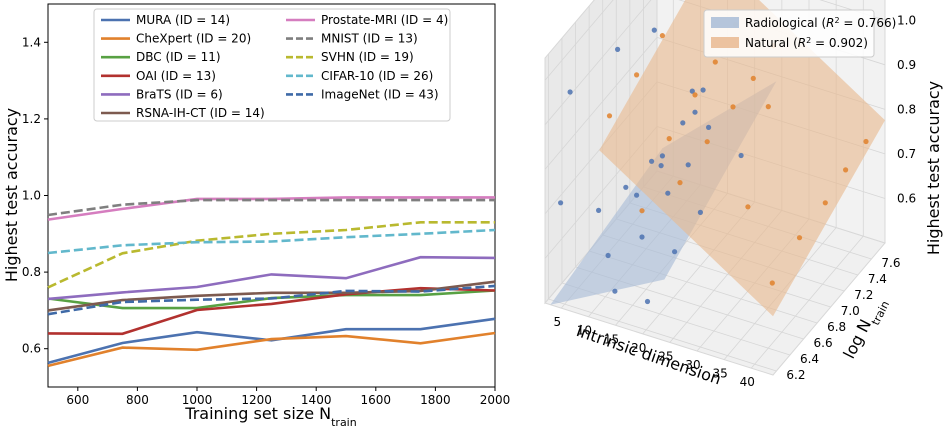  What do you see at coordinates (200, 113) in the screenshot?
I see `svg-text: RSNA-IH-CT (ID = 14)` at bounding box center [200, 113].